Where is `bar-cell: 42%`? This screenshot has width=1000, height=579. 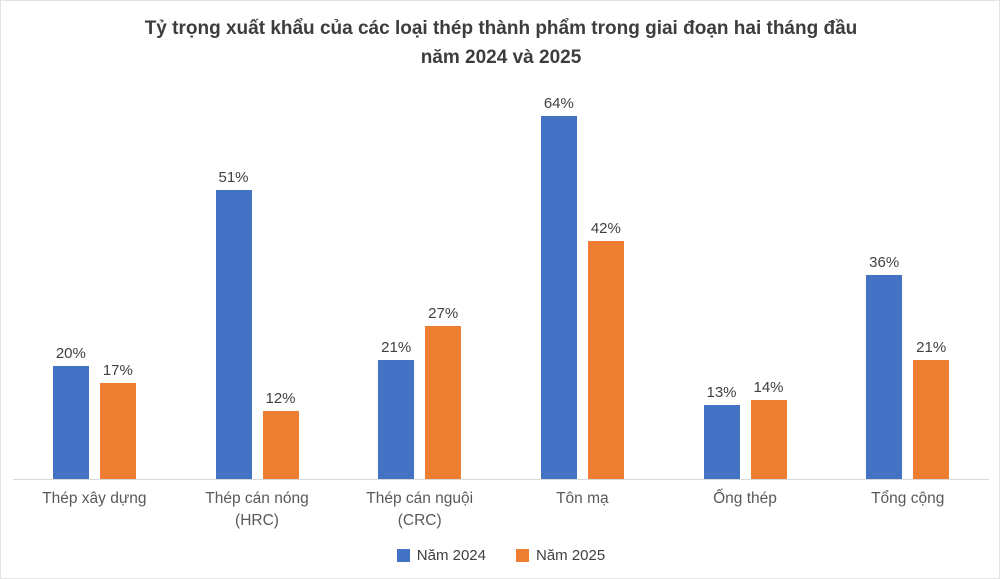
bar-cell: 42% is located at coordinates (605, 349).